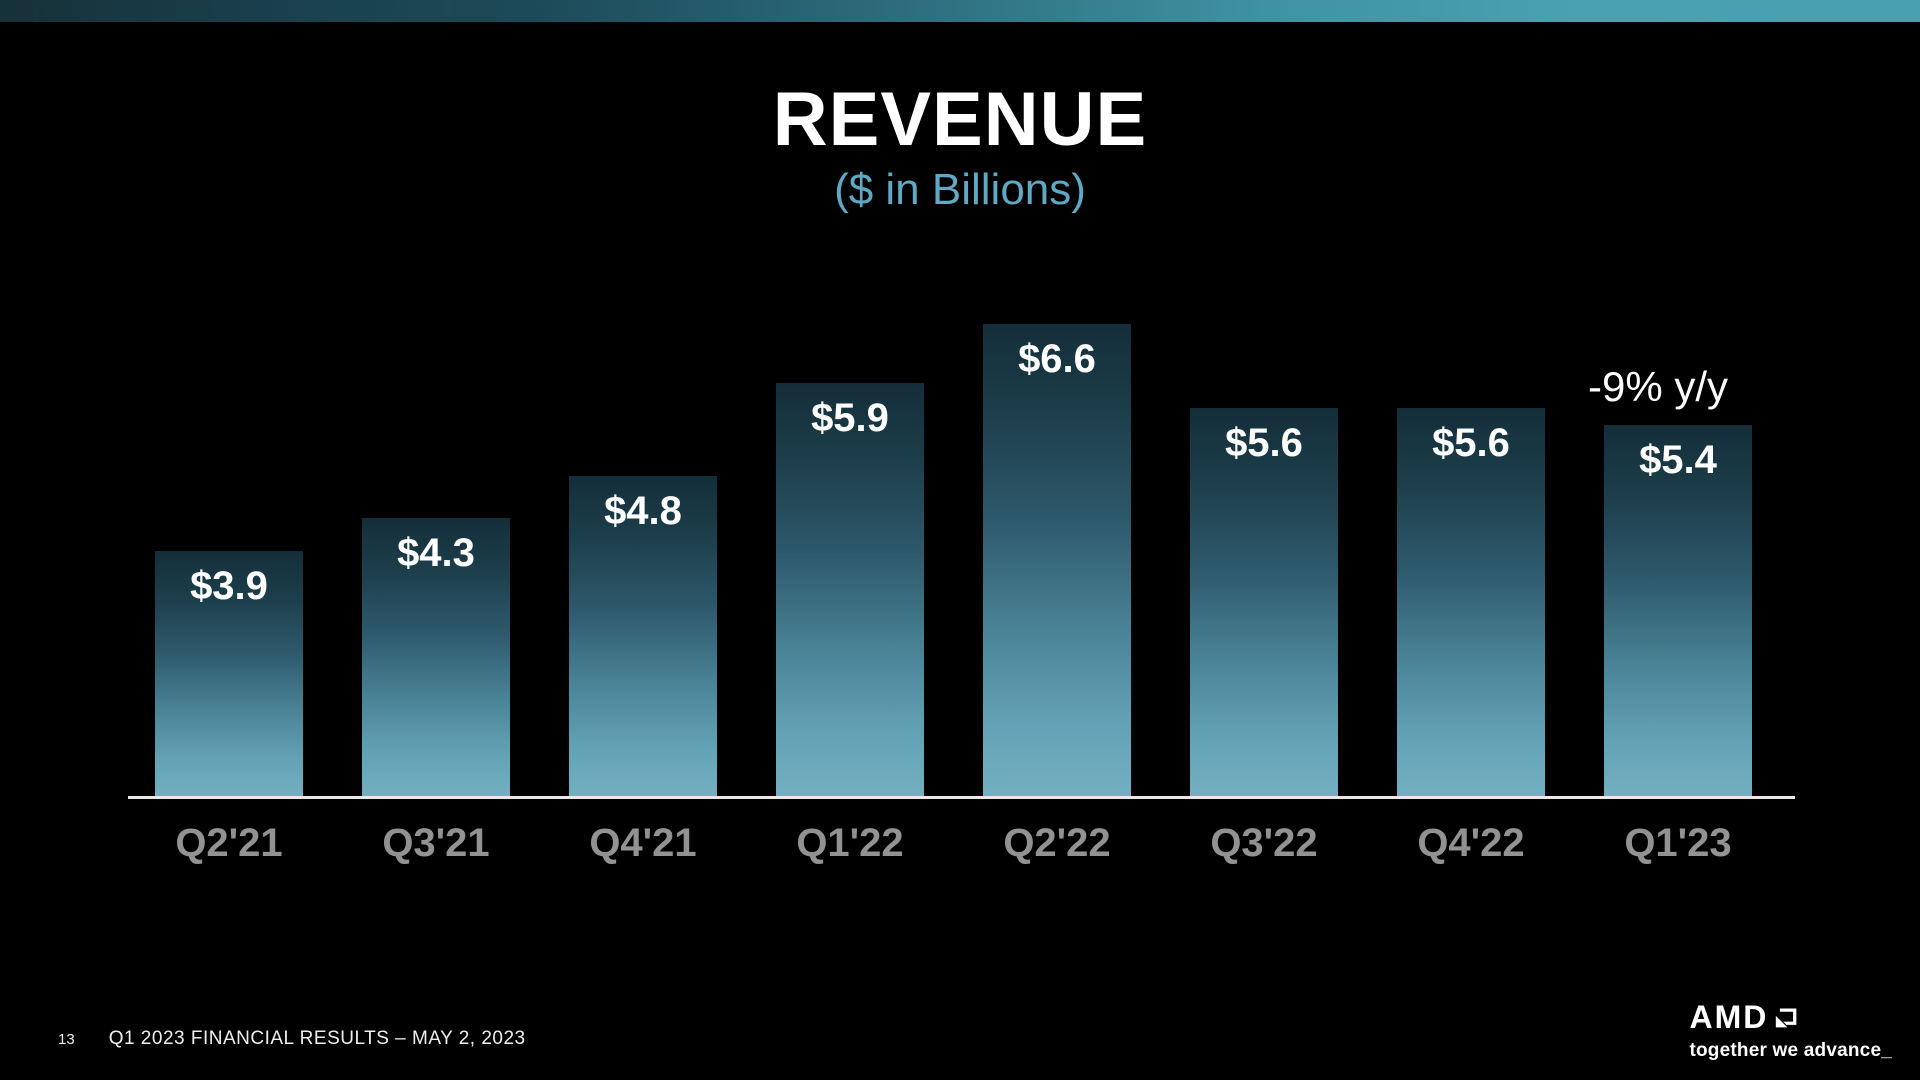 The width and height of the screenshot is (1920, 1080). Describe the element at coordinates (229, 586) in the screenshot. I see `bar-value-label-q2-21: $3.9` at that location.